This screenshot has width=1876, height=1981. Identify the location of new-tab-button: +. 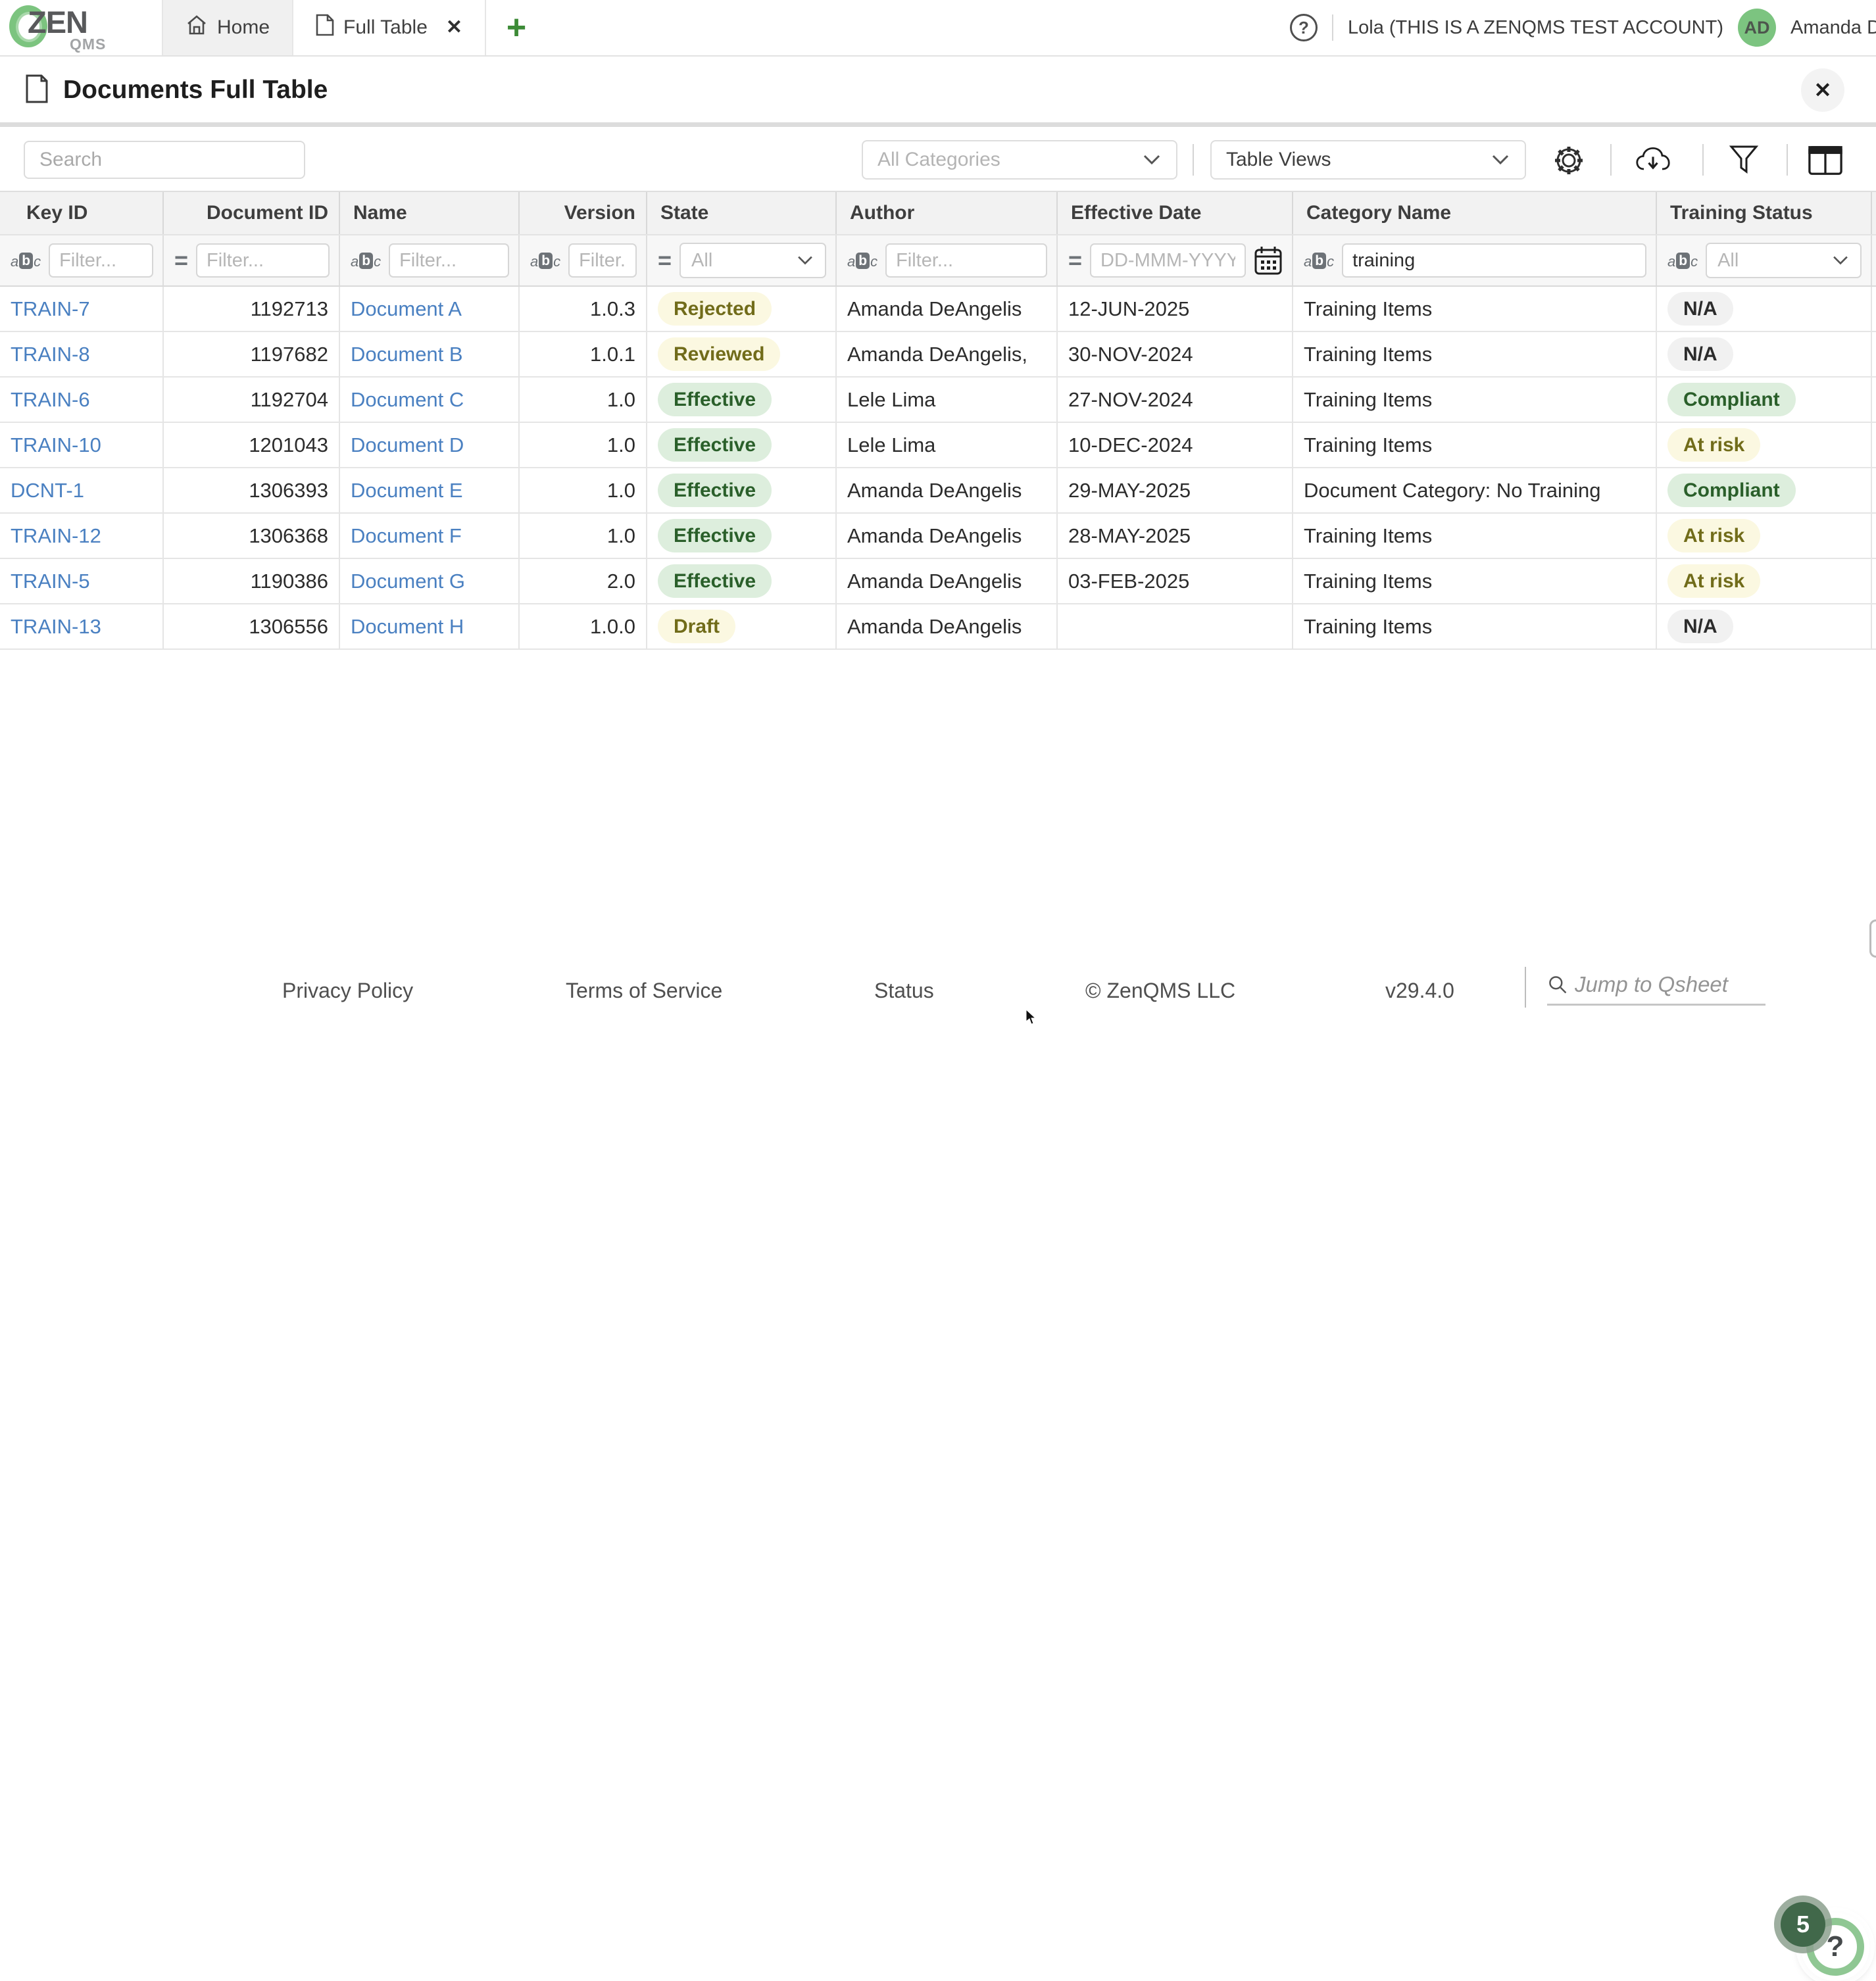
(516, 28).